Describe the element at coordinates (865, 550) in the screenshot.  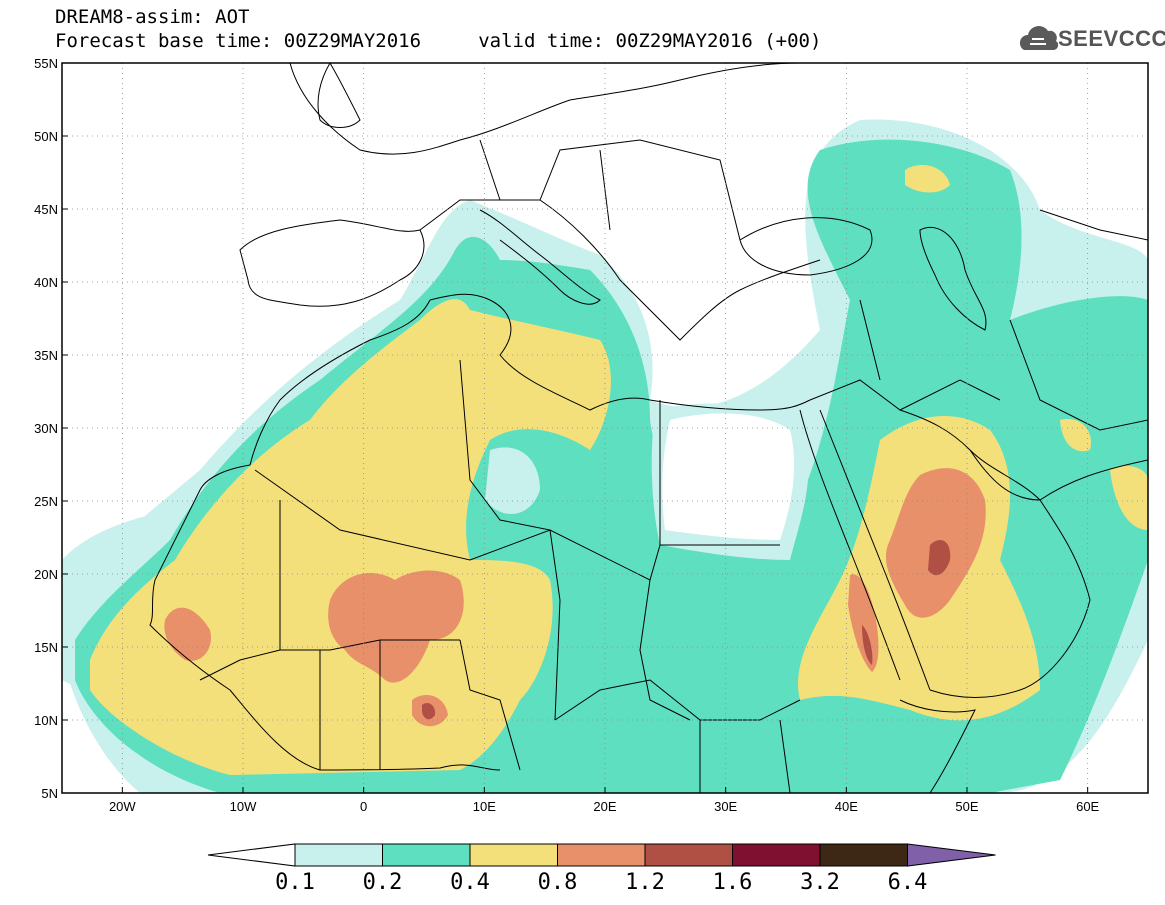
I see `coastline-red-sea` at that location.